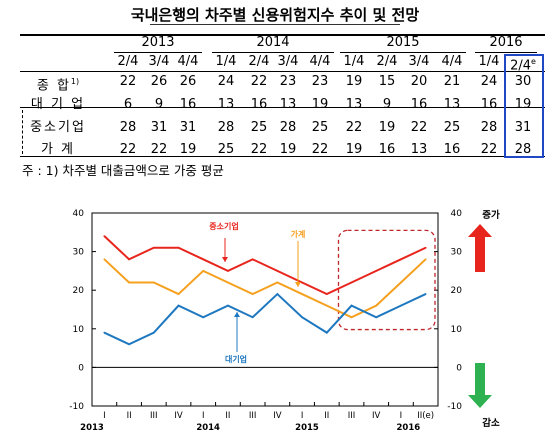  I want to click on table-cell: 15, so click(387, 81).